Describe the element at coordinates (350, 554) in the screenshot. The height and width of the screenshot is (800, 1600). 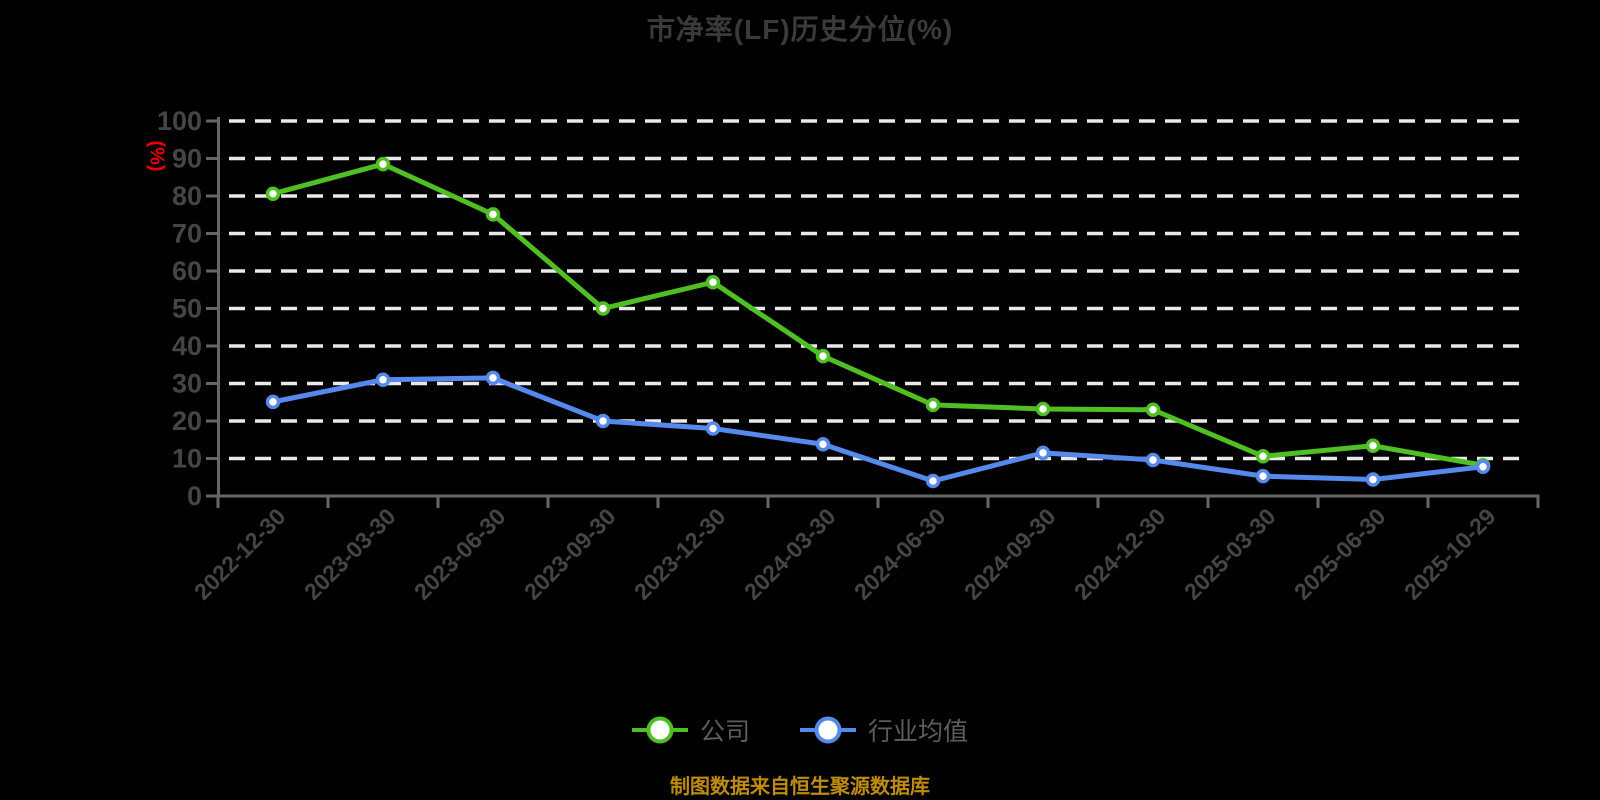
I see `x-tick-label: 2023-03-30` at that location.